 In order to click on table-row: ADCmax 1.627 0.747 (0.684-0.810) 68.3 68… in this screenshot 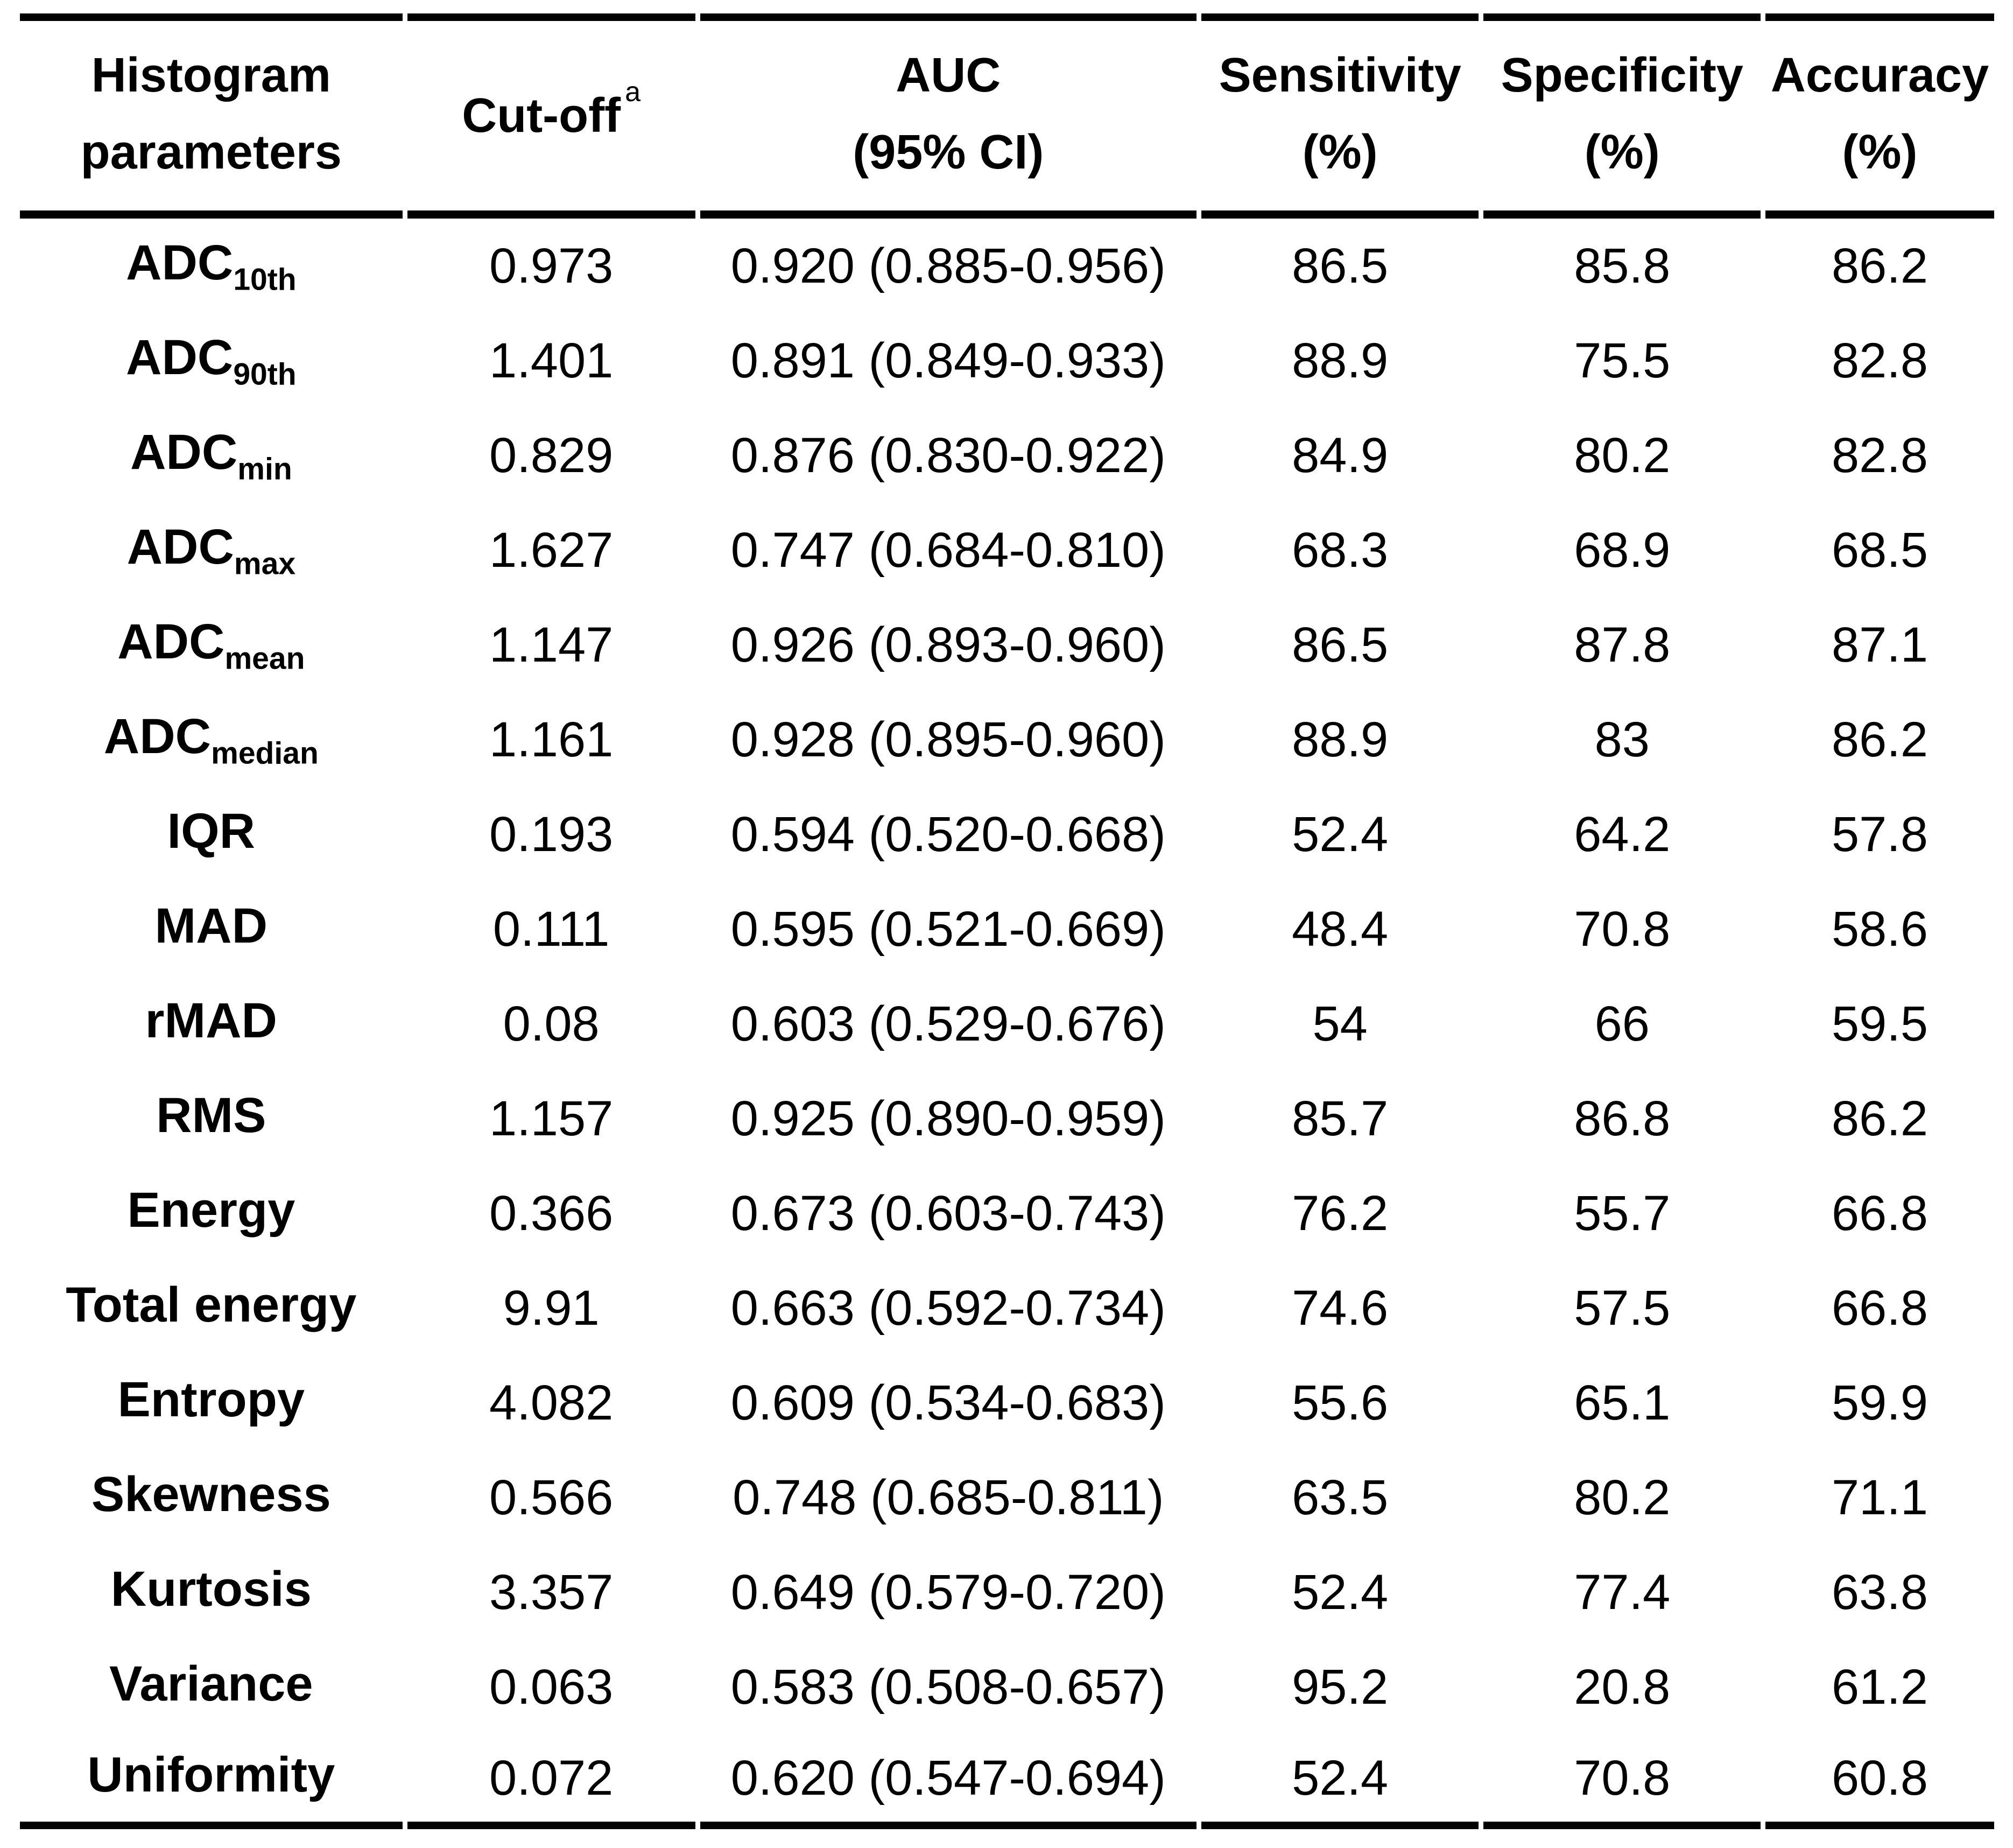, I will do `click(1007, 550)`.